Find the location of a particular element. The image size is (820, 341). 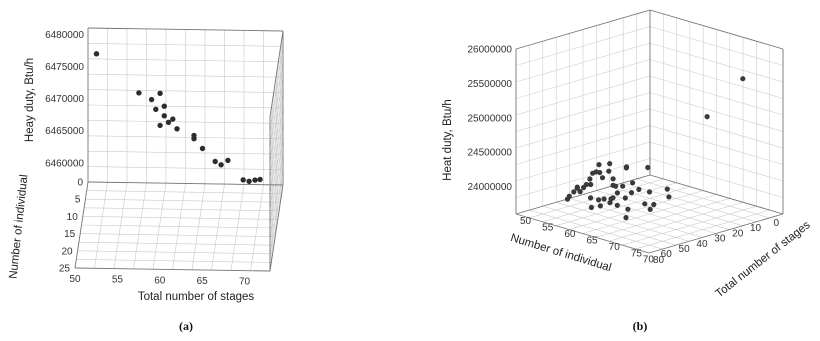

z-tick-label: 25500000 is located at coordinates (490, 84).